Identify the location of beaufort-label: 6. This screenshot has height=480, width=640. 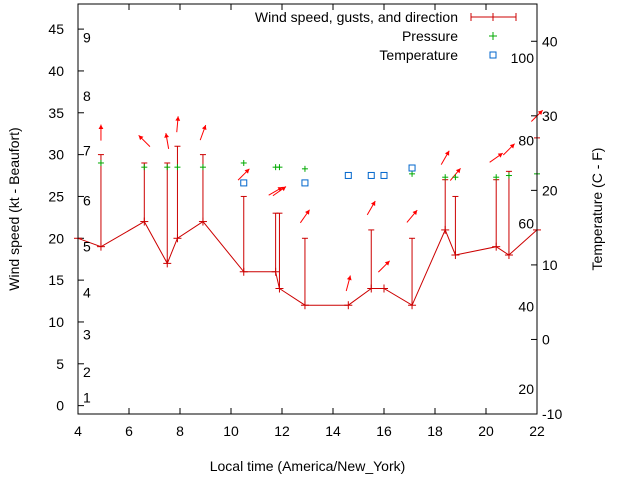
(87, 201).